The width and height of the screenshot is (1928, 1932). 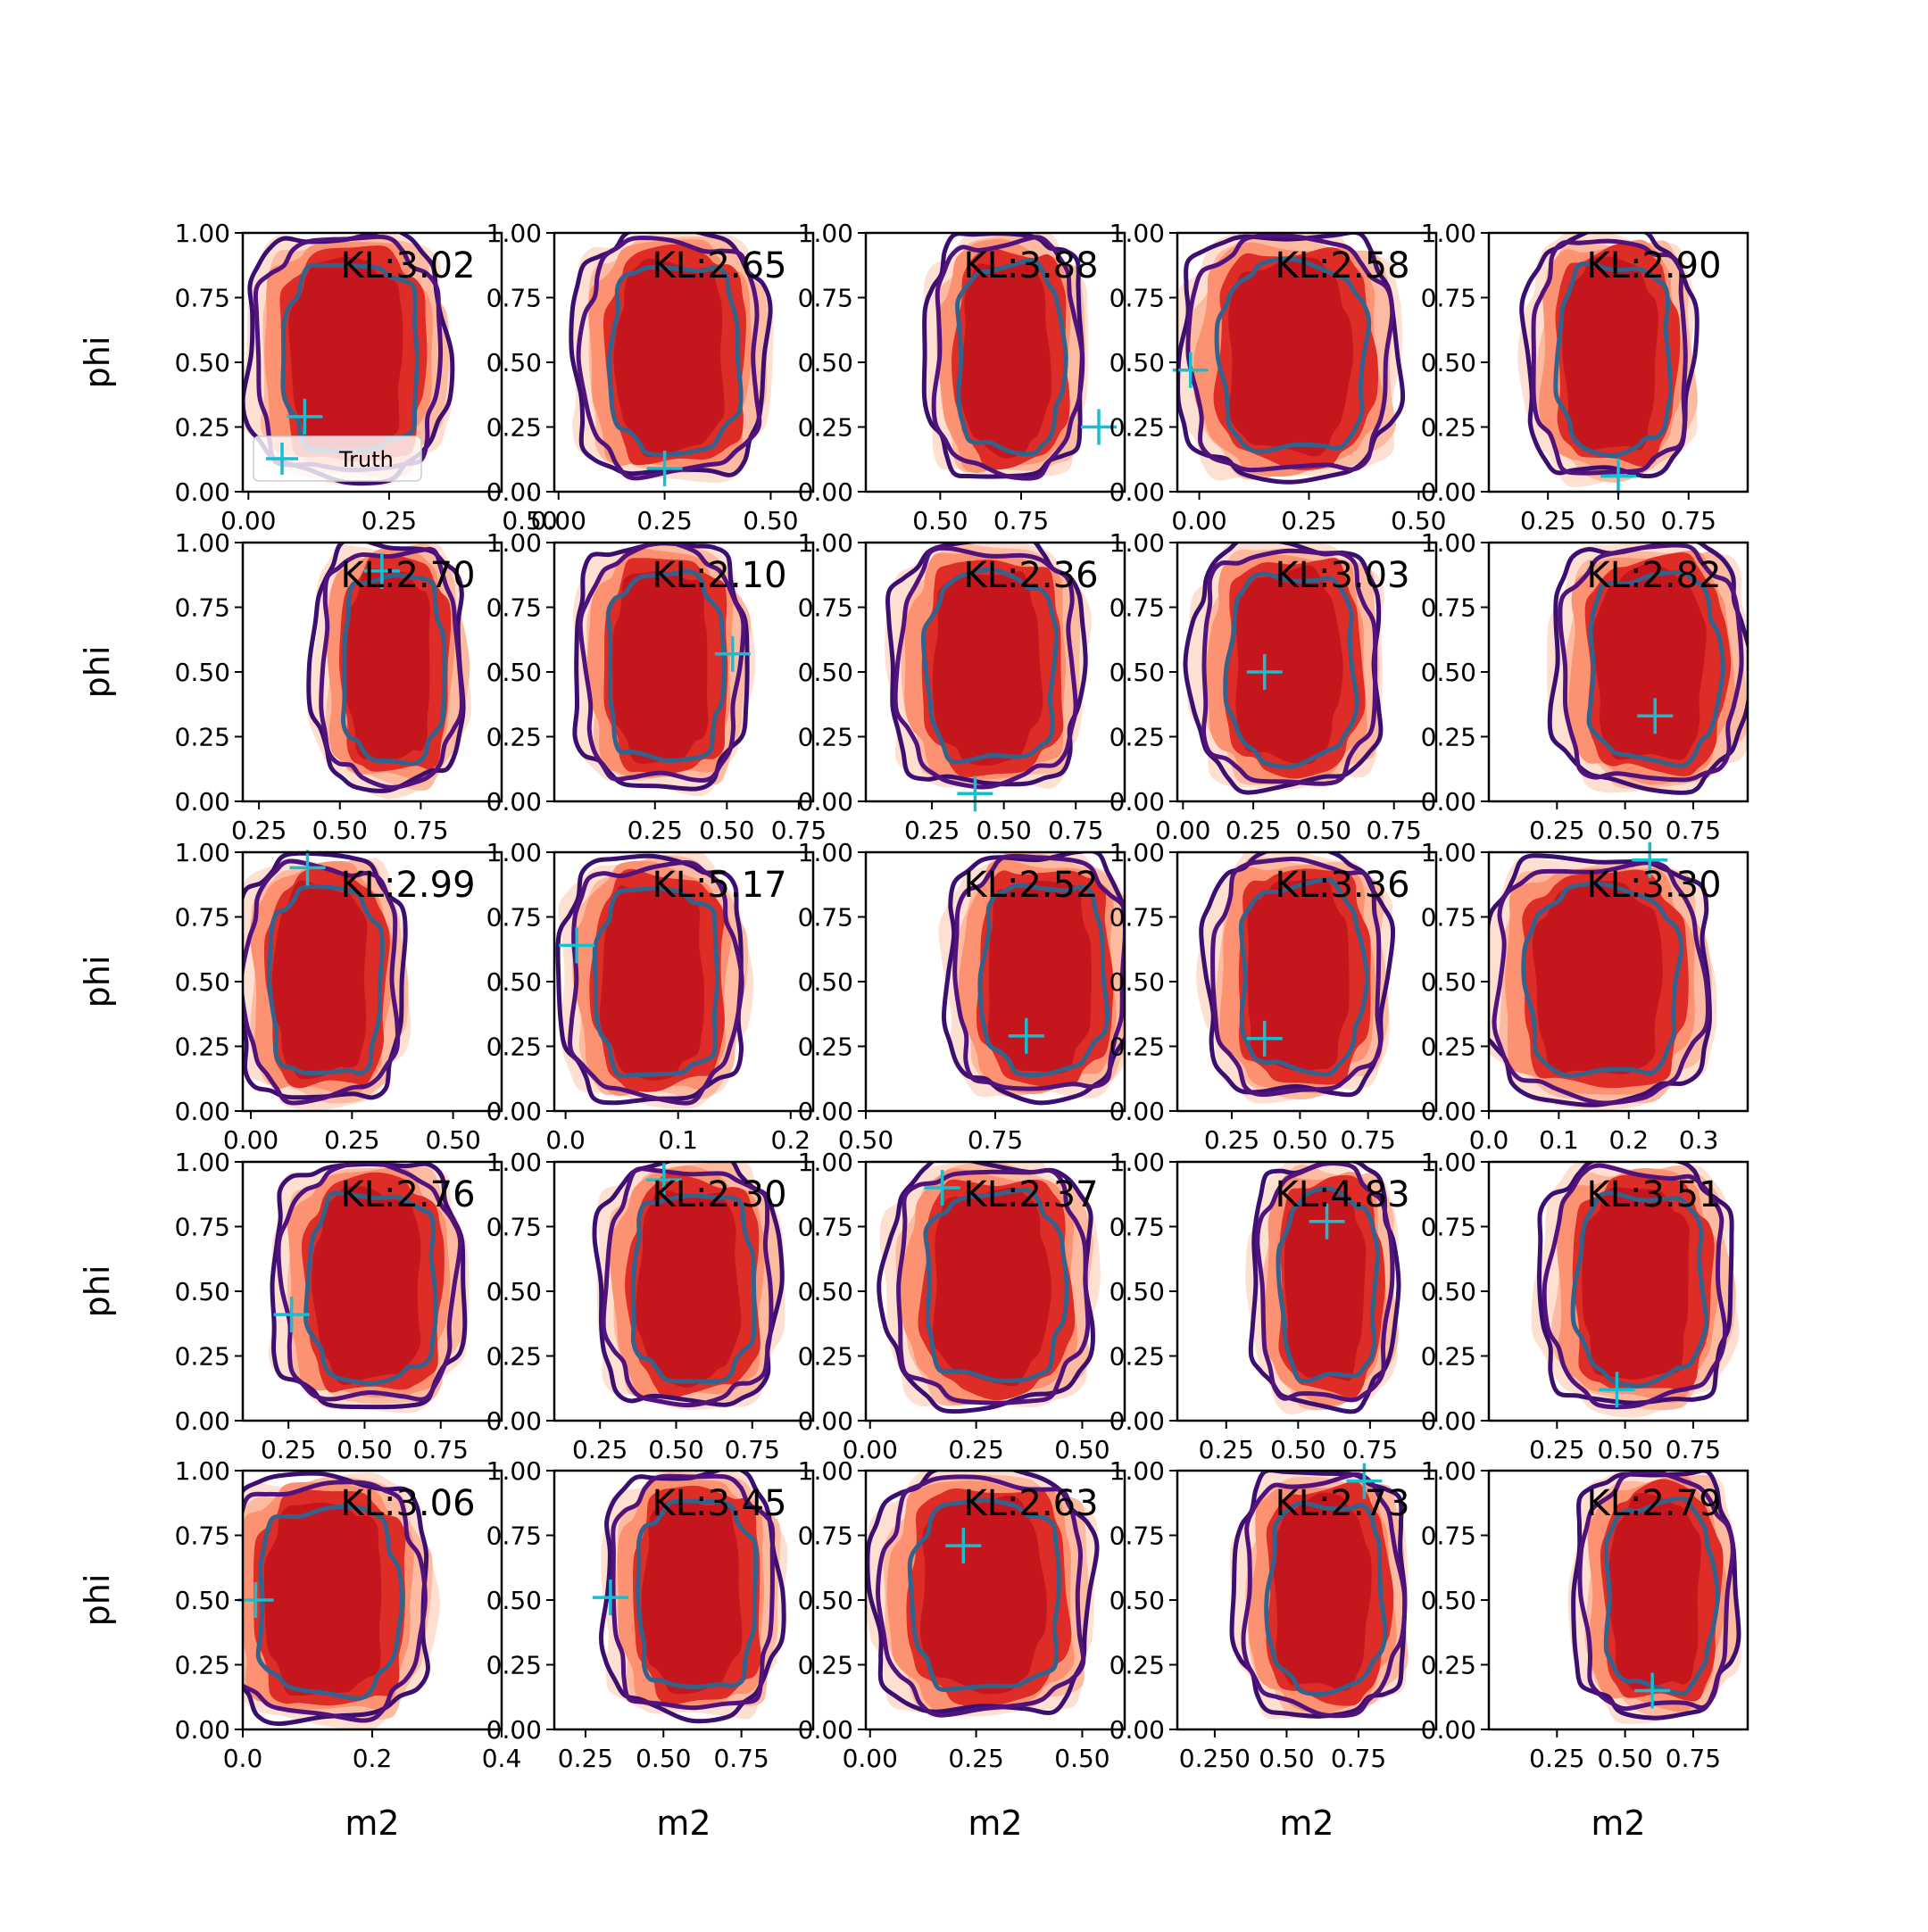 I want to click on kl-annotation: KL:2.73, so click(x=1342, y=1503).